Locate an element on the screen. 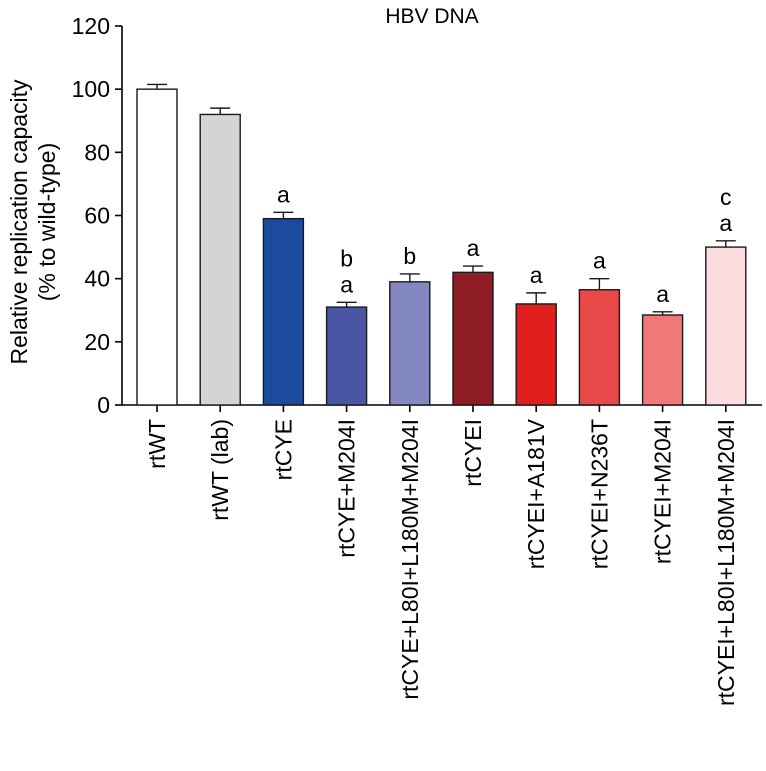 This screenshot has height=771, width=766. y-axis-label-line2: (% to wild-type) is located at coordinates (47, 222).